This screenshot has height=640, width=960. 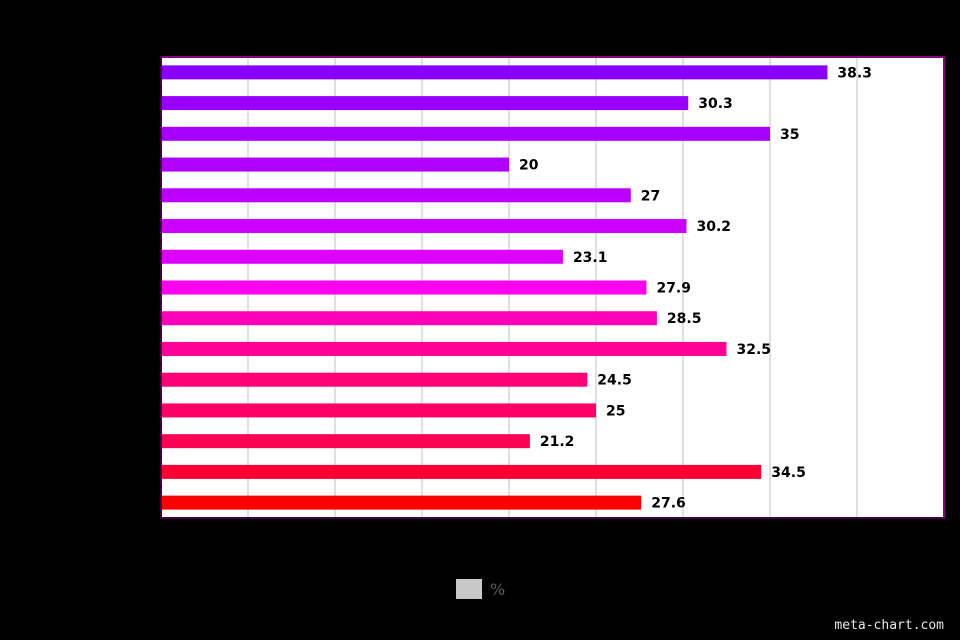 What do you see at coordinates (614, 381) in the screenshot?
I see `data-label: 24.5` at bounding box center [614, 381].